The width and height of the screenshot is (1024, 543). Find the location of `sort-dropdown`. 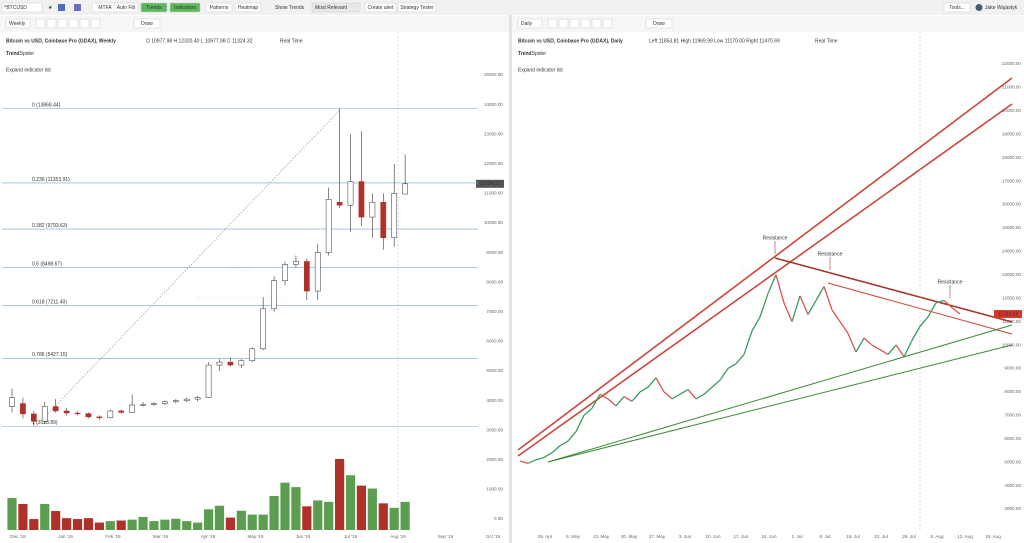

sort-dropdown is located at coordinates (336, 7).